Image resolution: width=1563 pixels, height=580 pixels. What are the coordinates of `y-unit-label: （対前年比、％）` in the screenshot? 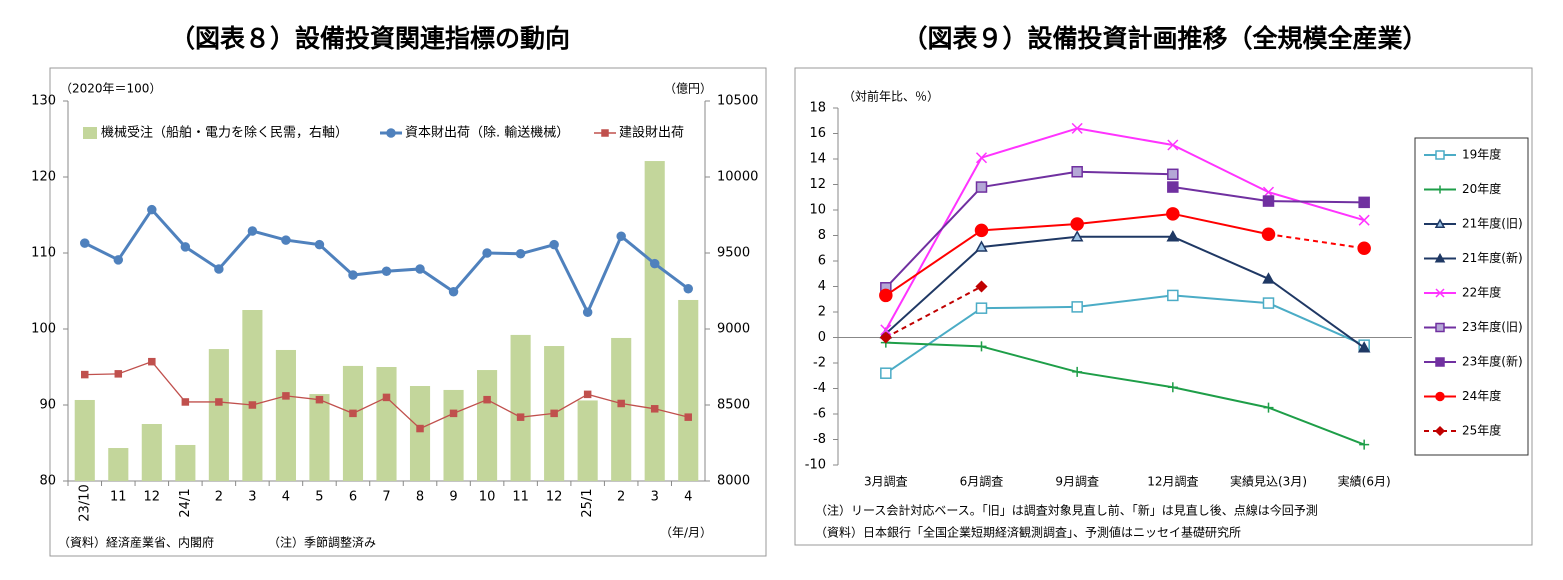 It's located at (891, 96).